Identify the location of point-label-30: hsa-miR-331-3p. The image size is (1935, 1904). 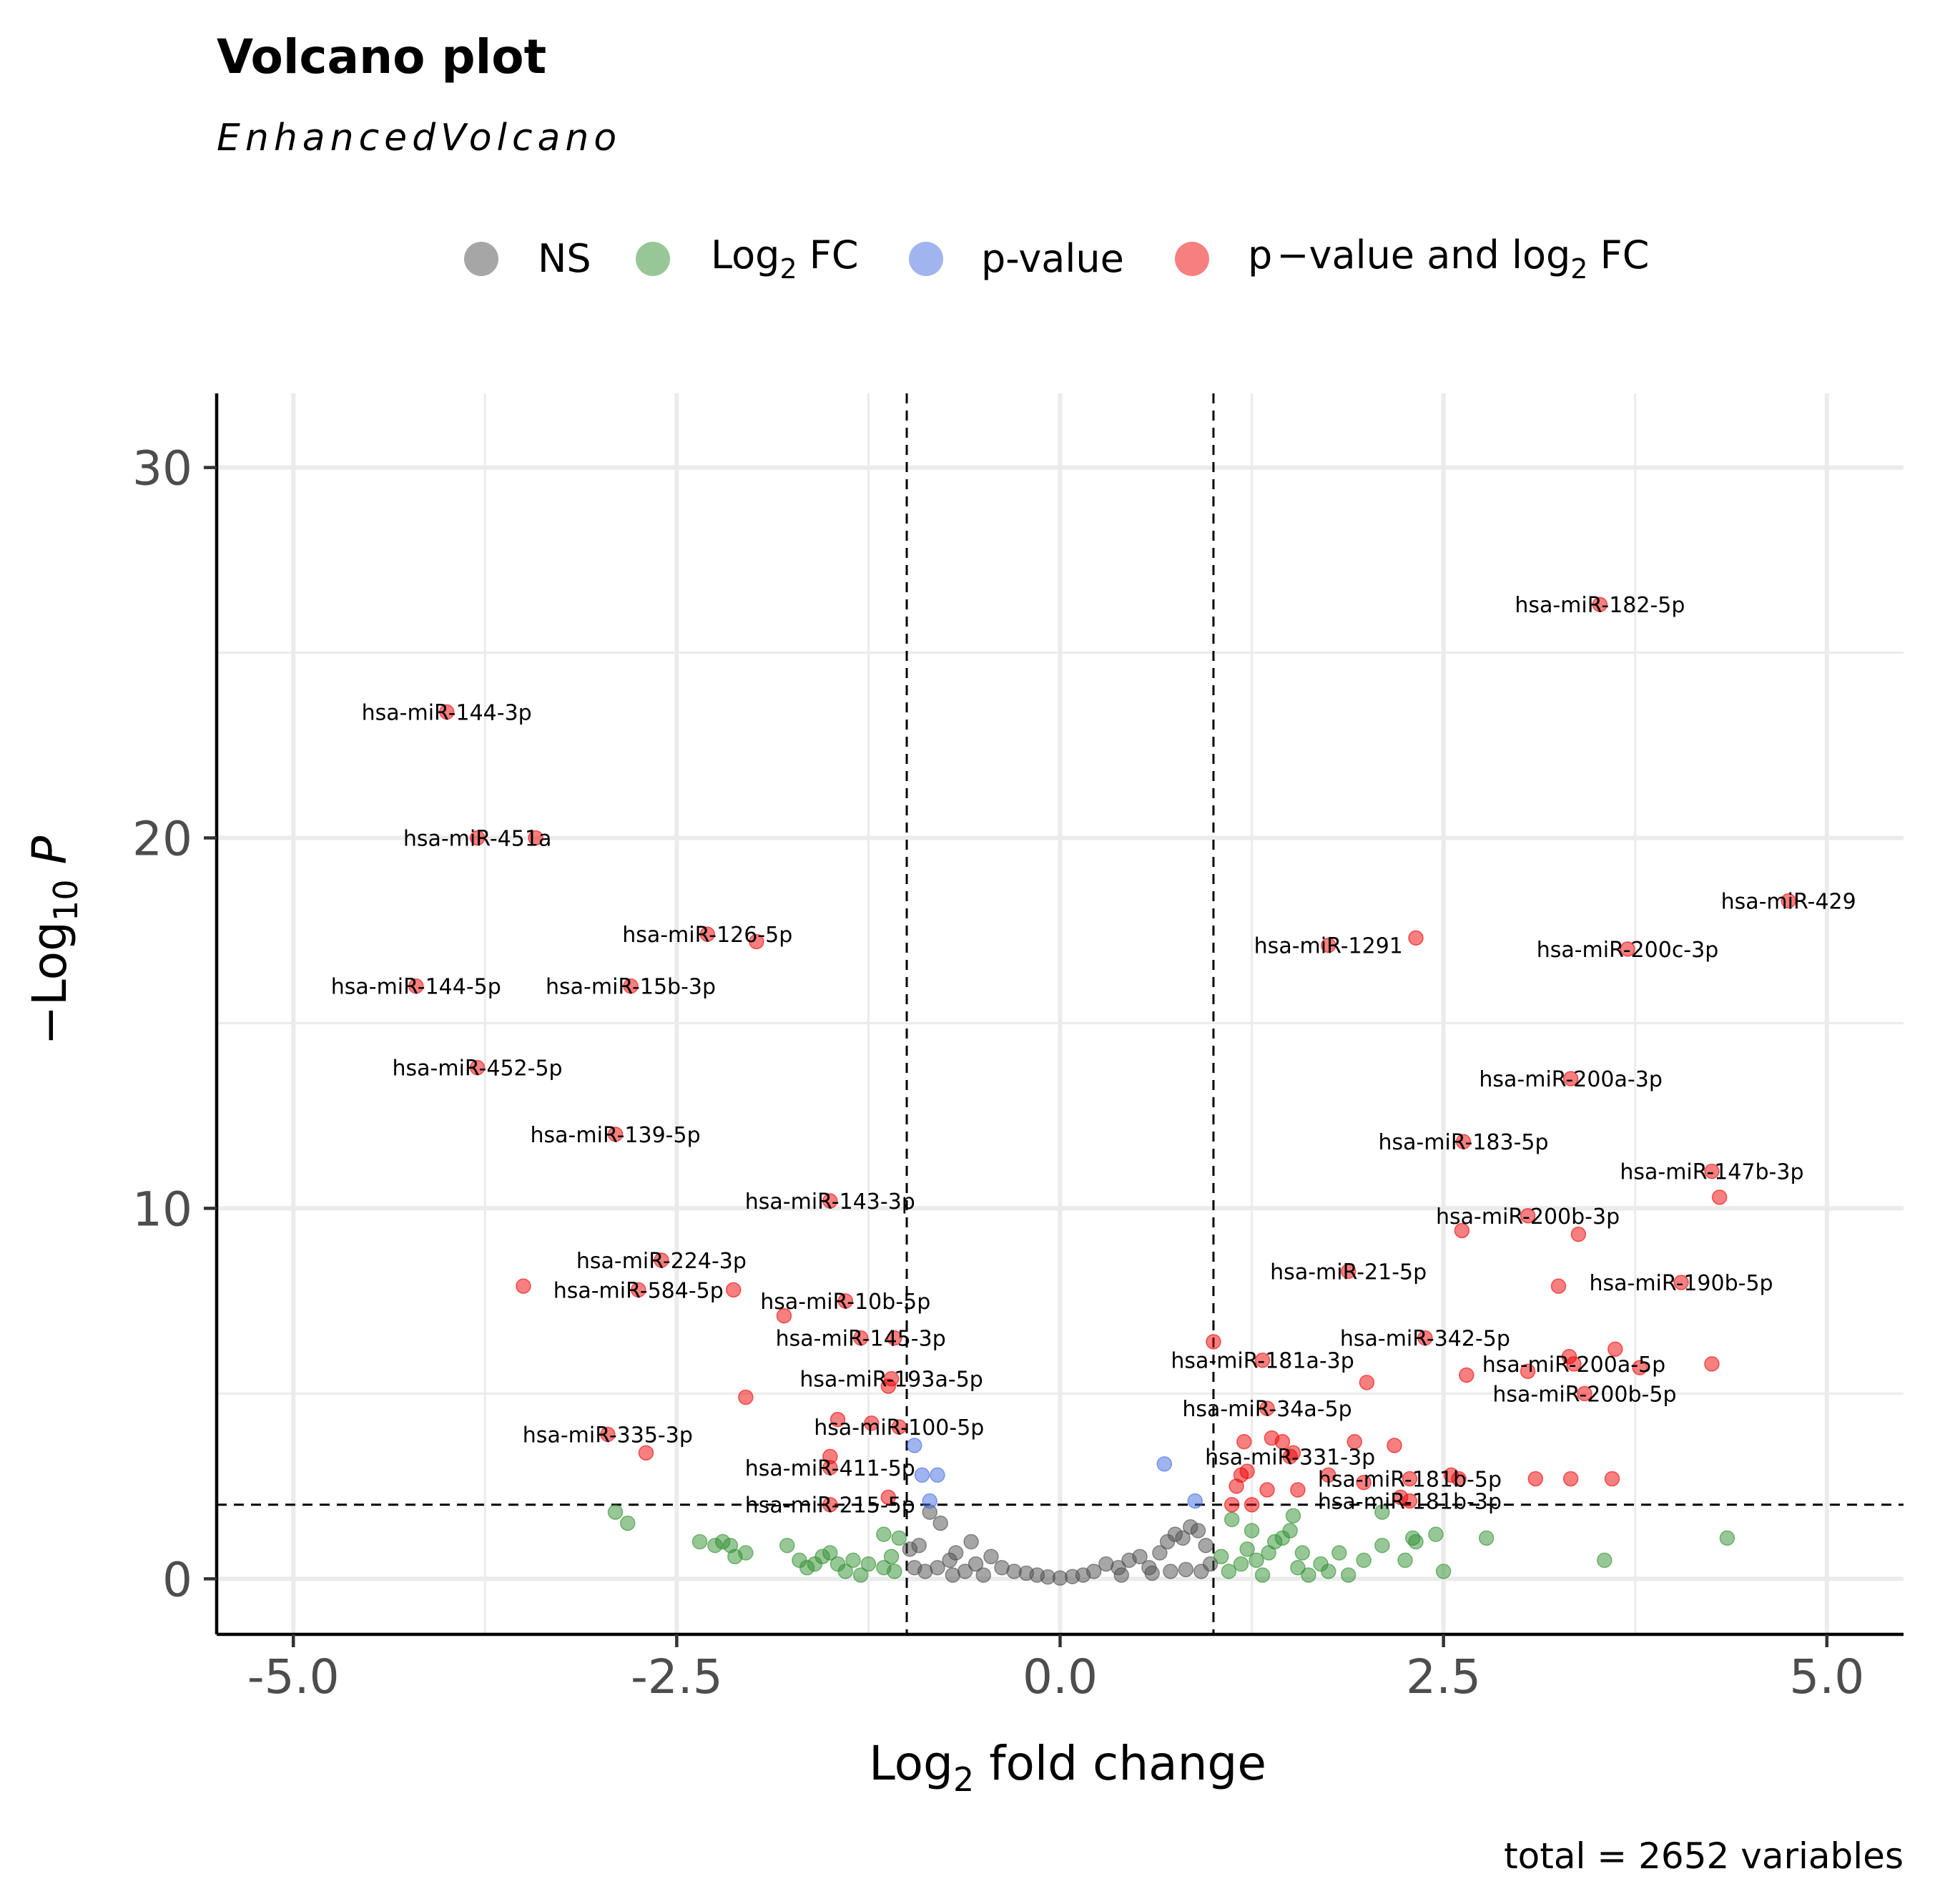
(1290, 1457).